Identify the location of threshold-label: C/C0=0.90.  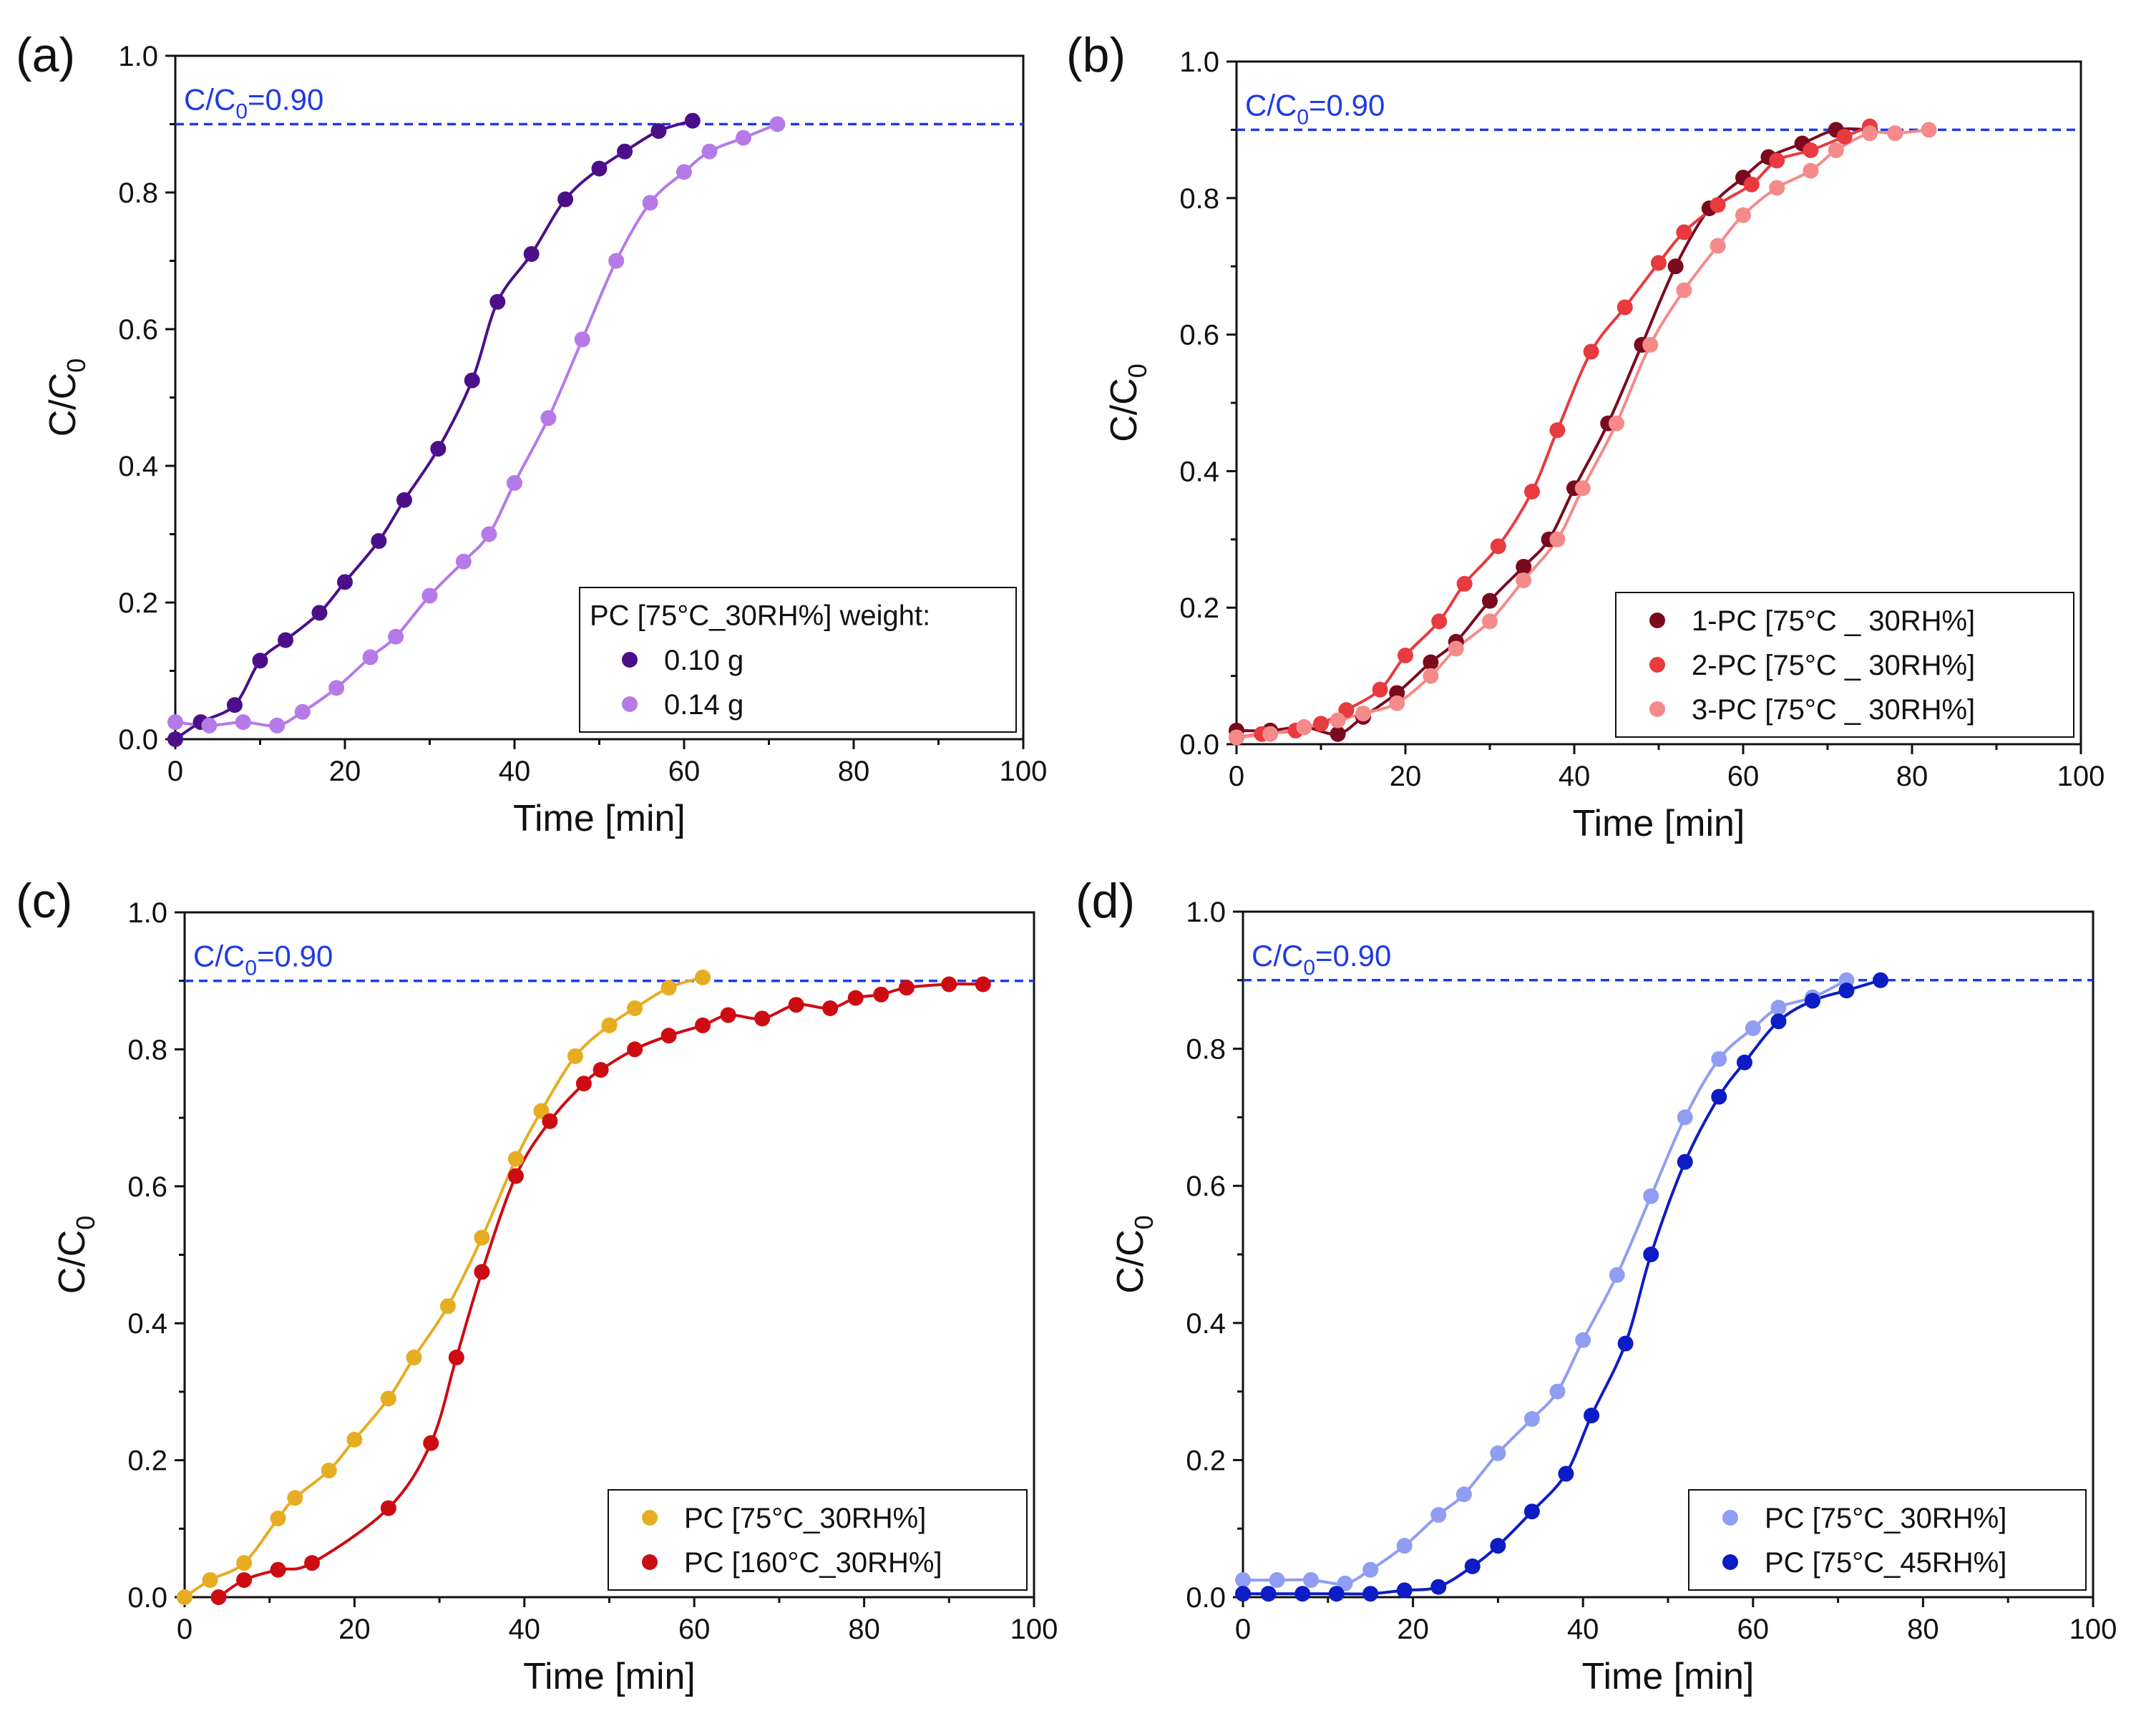
(1315, 109).